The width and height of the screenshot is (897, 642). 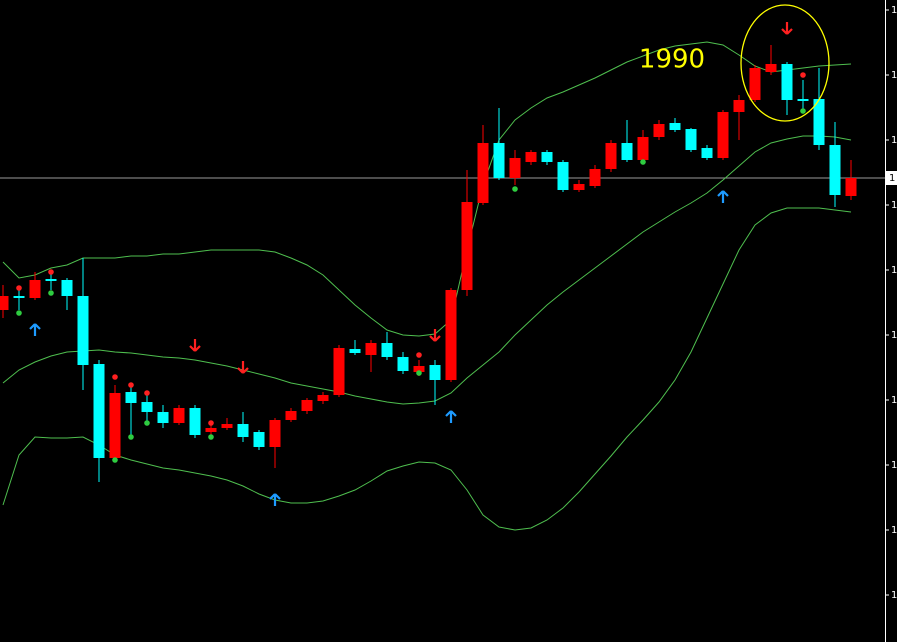 I want to click on price-label: 1, so click(x=892, y=178).